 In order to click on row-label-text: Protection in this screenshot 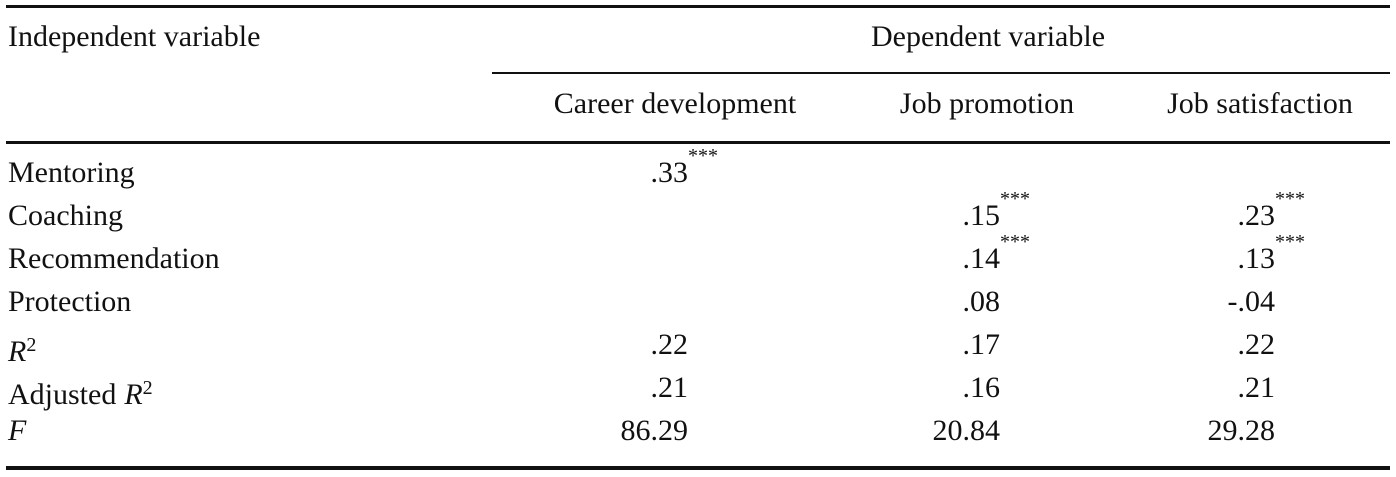, I will do `click(70, 301)`.